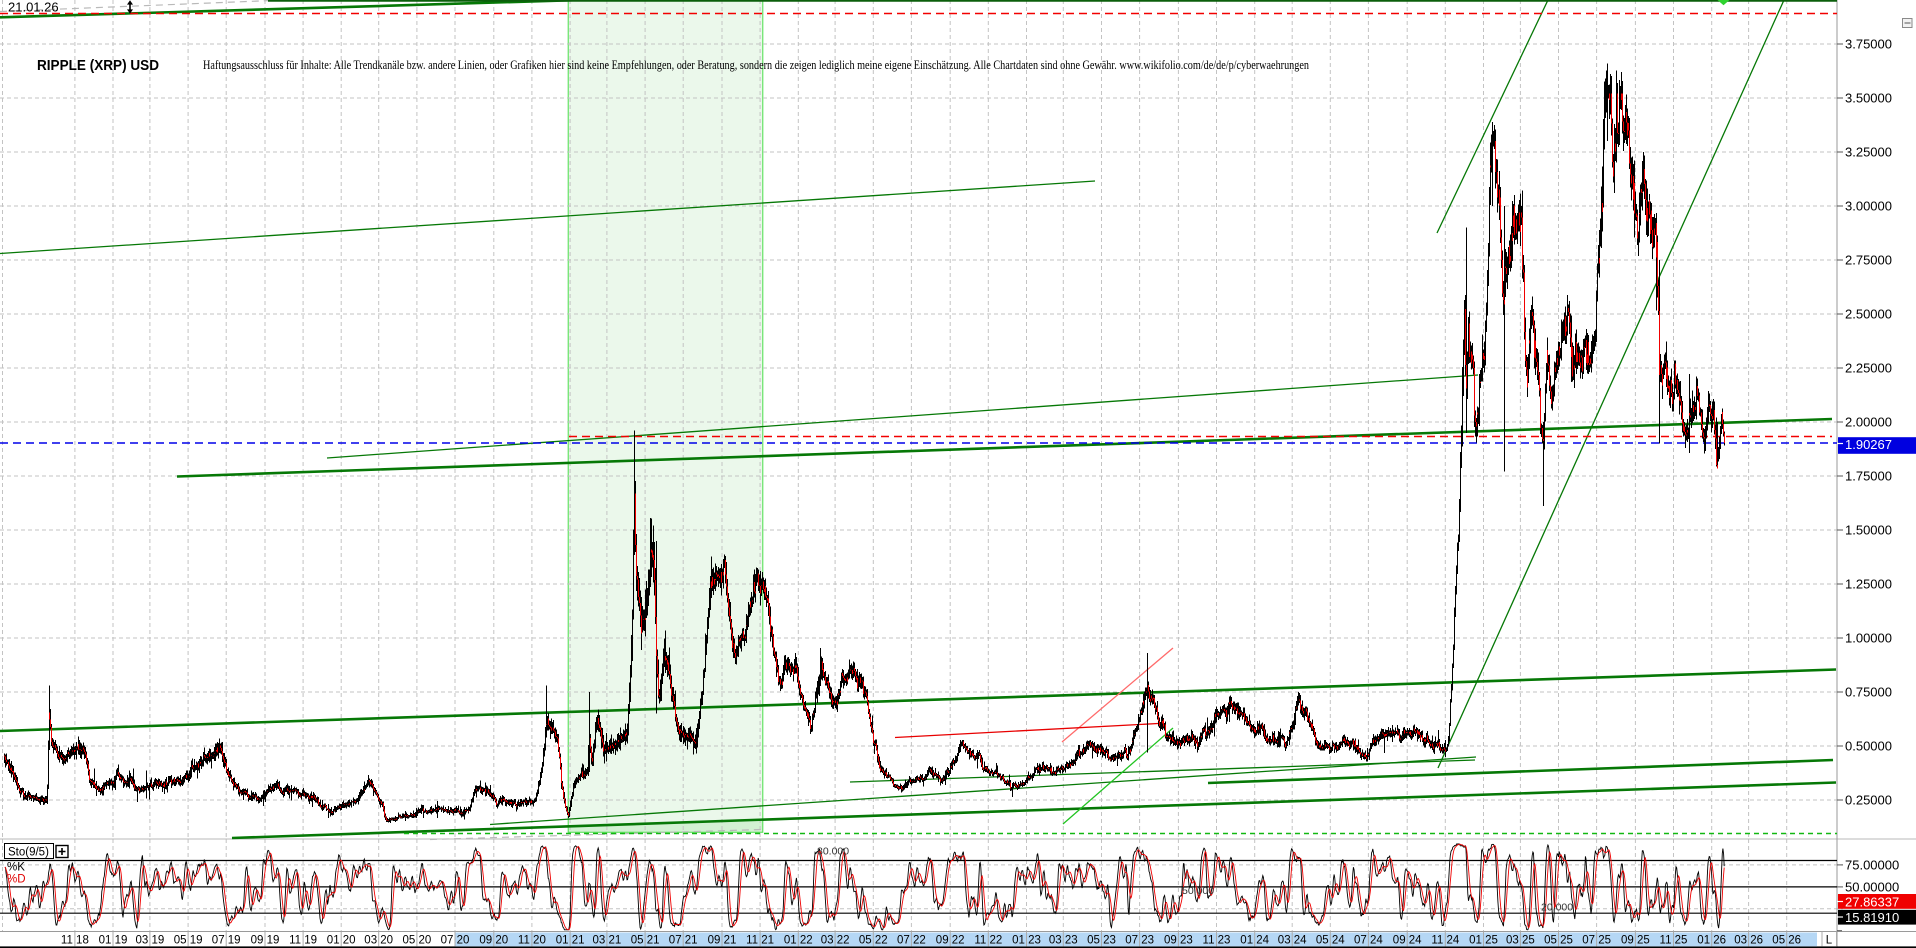 The height and width of the screenshot is (948, 1916). What do you see at coordinates (1217, 941) in the screenshot?
I see `svg-text: 11 23` at bounding box center [1217, 941].